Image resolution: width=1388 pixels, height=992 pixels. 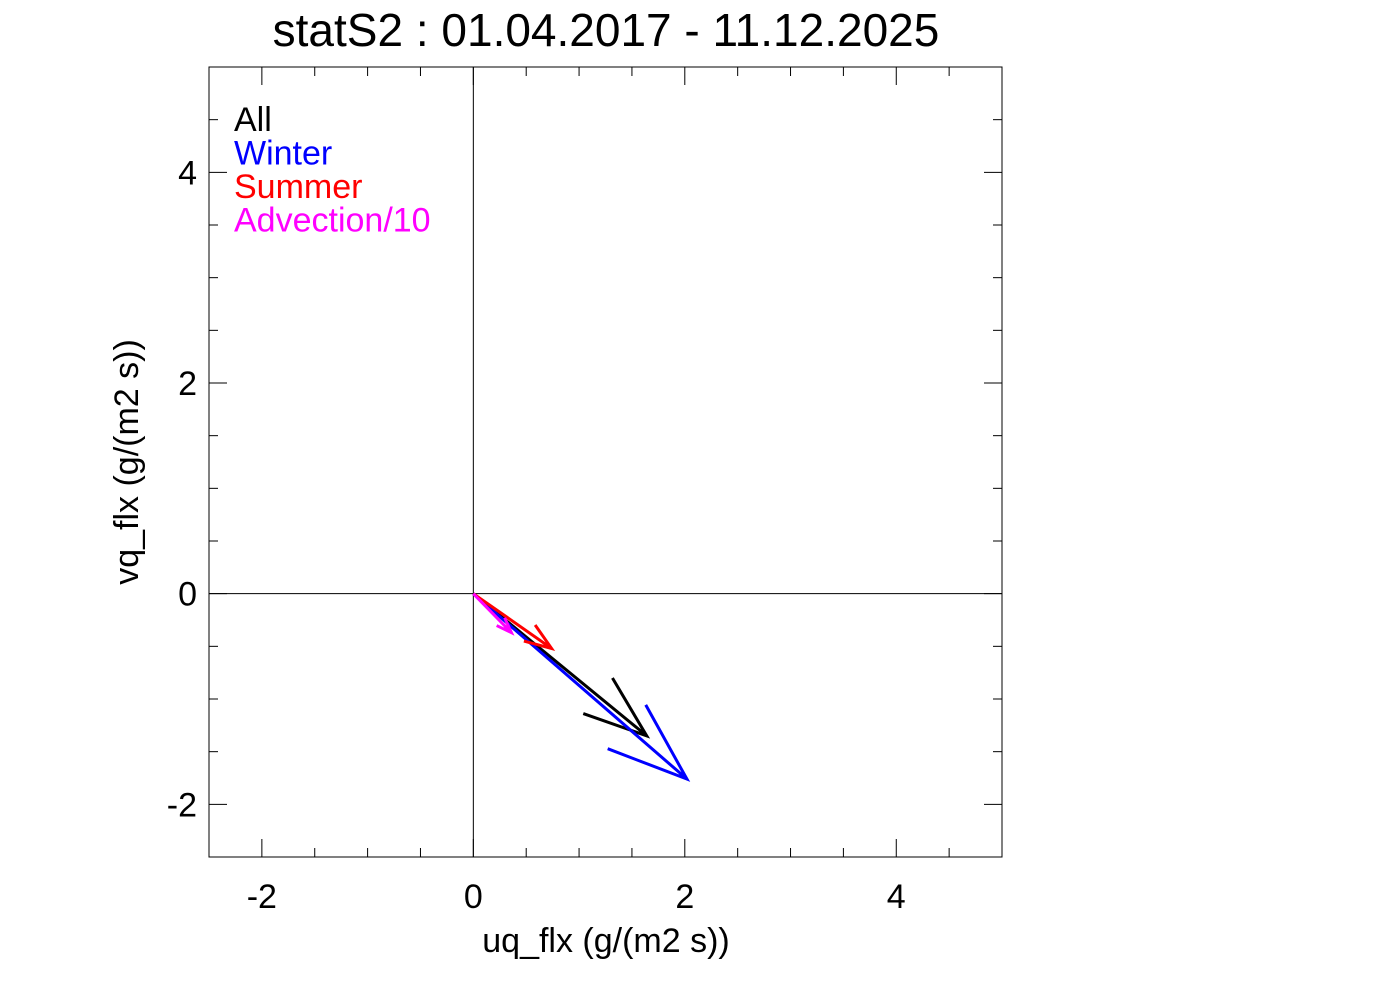 I want to click on y-tick-label: 0, so click(x=187, y=595).